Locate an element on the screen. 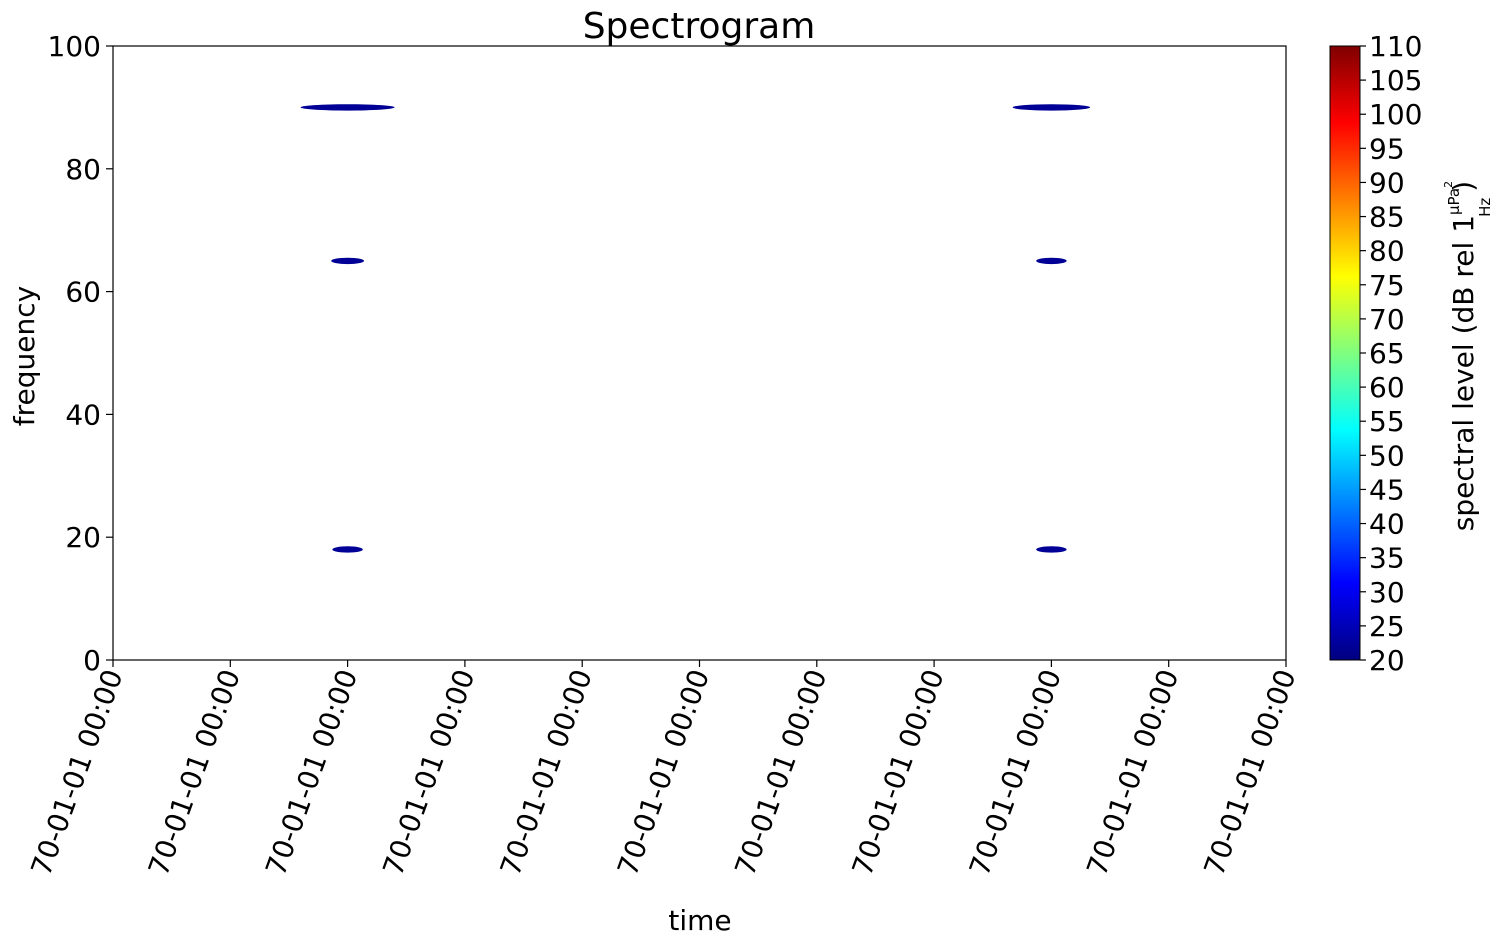  colorbar-tick-label: 55 is located at coordinates (1387, 421).